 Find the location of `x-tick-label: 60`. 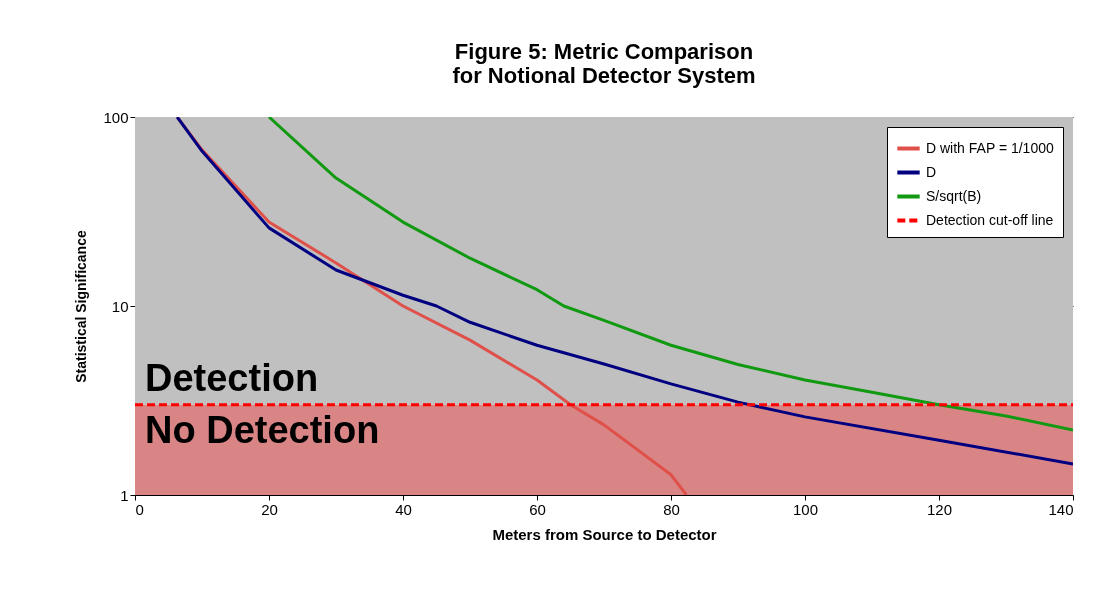

x-tick-label: 60 is located at coordinates (537, 509).